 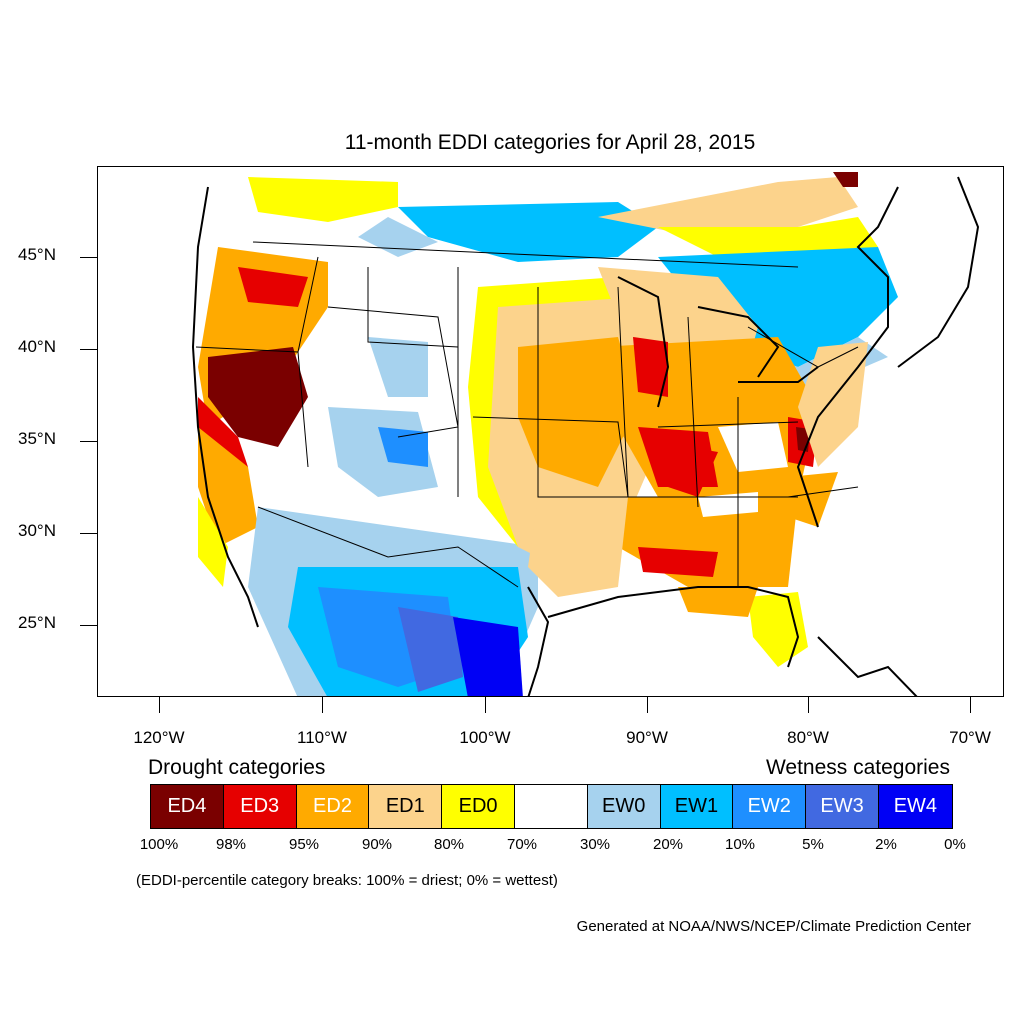 I want to click on legend-cell-ew1: EW1, so click(x=697, y=806).